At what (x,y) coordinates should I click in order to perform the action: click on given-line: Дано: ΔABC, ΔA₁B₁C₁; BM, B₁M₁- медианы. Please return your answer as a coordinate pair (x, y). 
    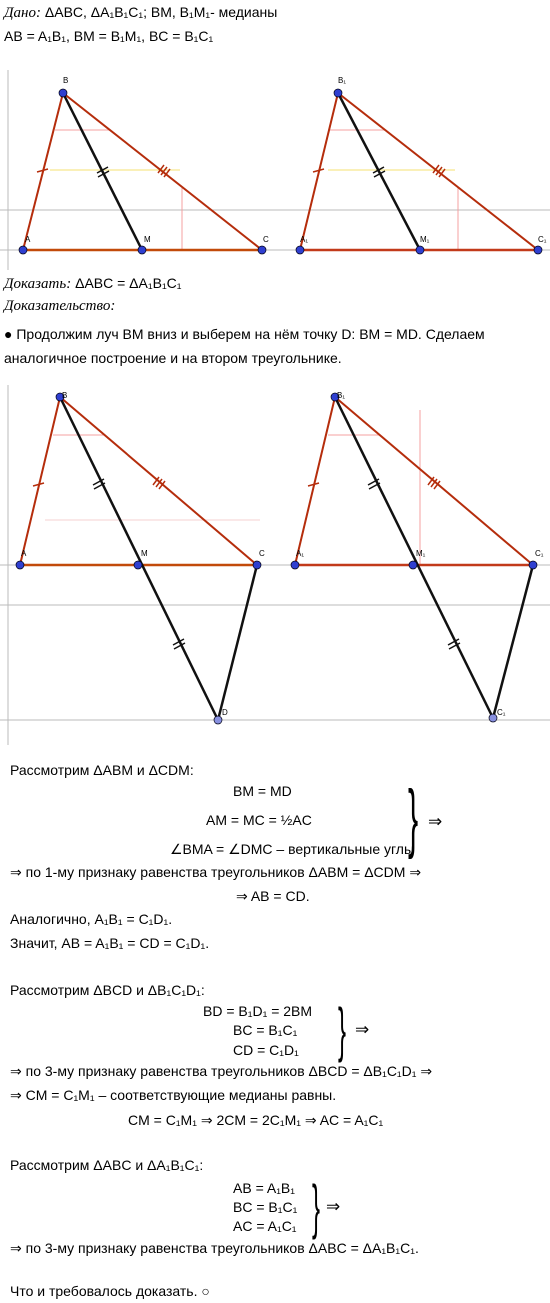
    Looking at the image, I should click on (140, 13).